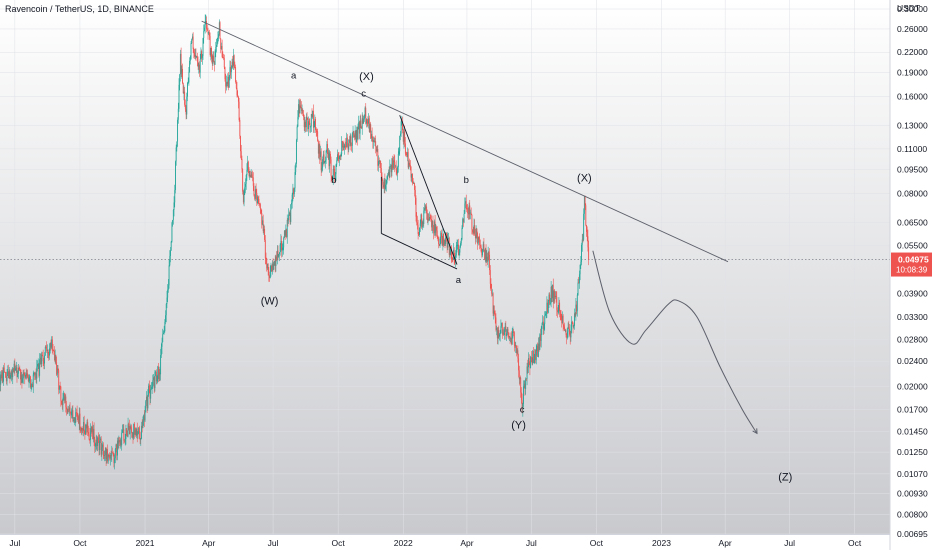 The height and width of the screenshot is (550, 932). I want to click on time-tick: Oct, so click(597, 543).